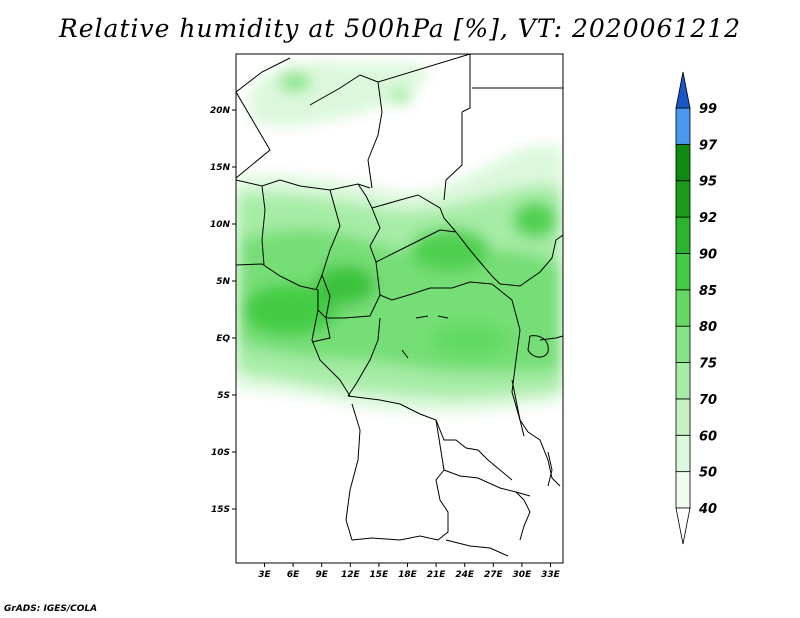  What do you see at coordinates (425, 337) in the screenshot?
I see `river-congo` at bounding box center [425, 337].